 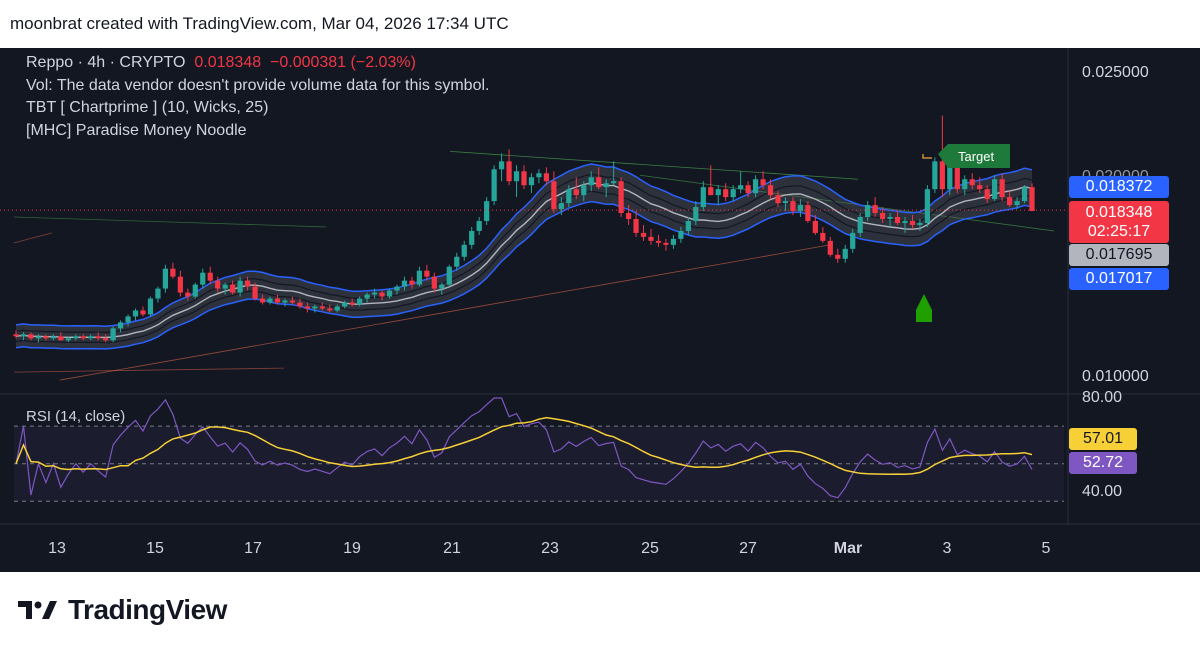 I want to click on time-axis-label: 21, so click(x=452, y=548).